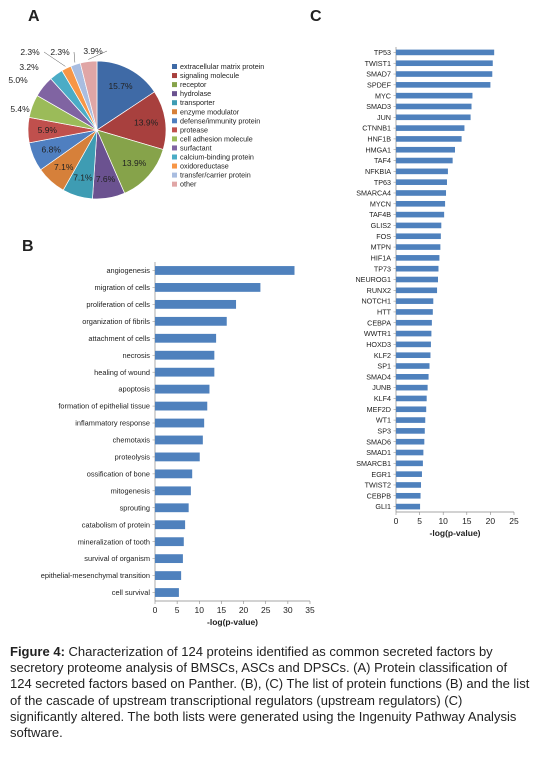 This screenshot has height=759, width=541. Describe the element at coordinates (222, 610) in the screenshot. I see `function-xtick-label-15: 15` at that location.